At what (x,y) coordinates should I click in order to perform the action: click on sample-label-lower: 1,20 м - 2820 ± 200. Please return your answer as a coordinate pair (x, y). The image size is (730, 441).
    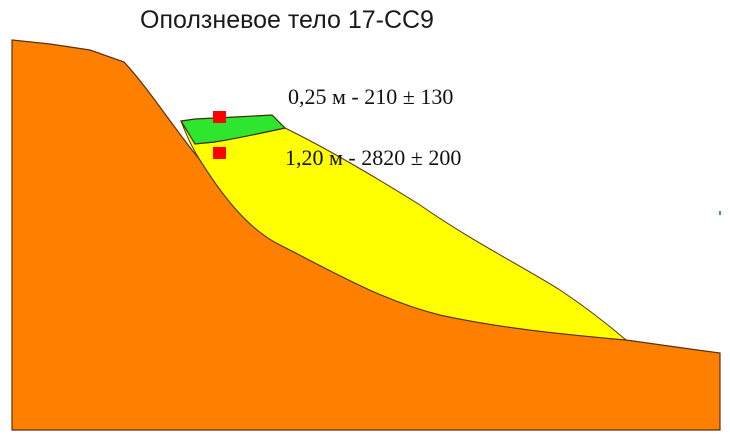
    Looking at the image, I should click on (373, 157).